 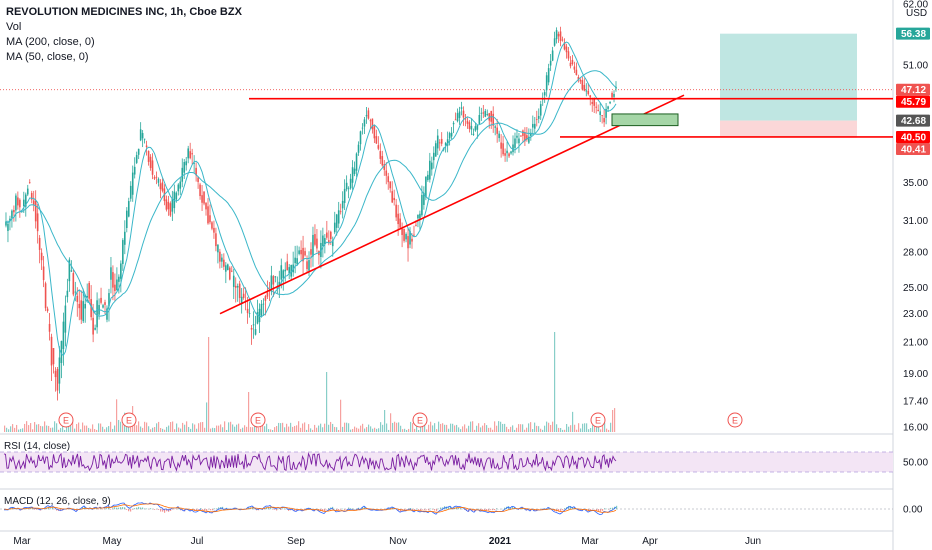 I want to click on symbol-title: REVOLUTION MEDICINES INC, 1h, Cboe BZX, so click(x=124, y=12).